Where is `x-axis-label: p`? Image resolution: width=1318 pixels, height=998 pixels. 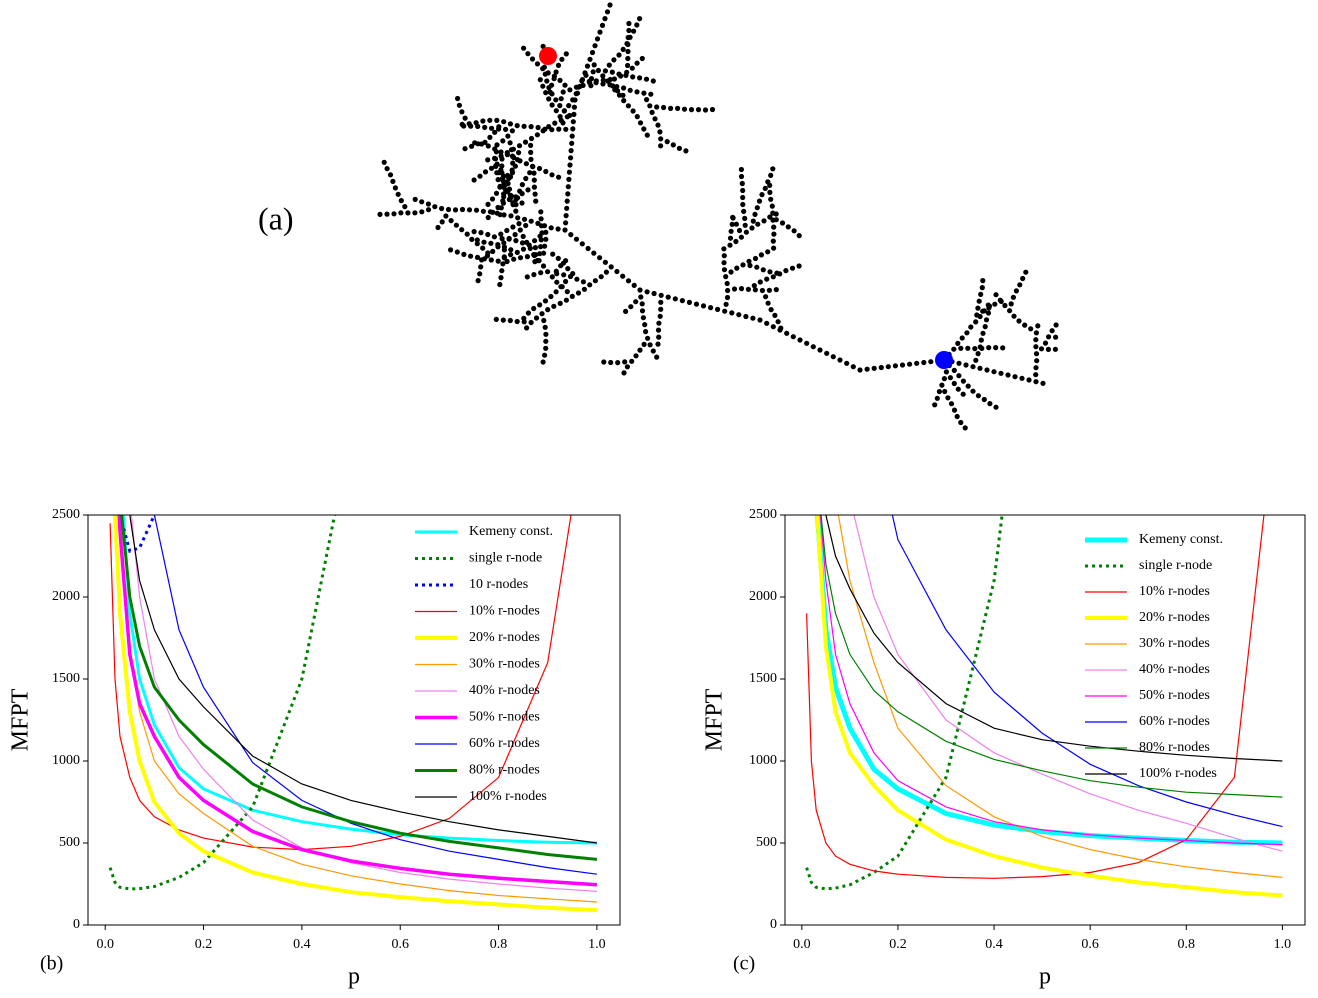
x-axis-label: p is located at coordinates (1045, 977).